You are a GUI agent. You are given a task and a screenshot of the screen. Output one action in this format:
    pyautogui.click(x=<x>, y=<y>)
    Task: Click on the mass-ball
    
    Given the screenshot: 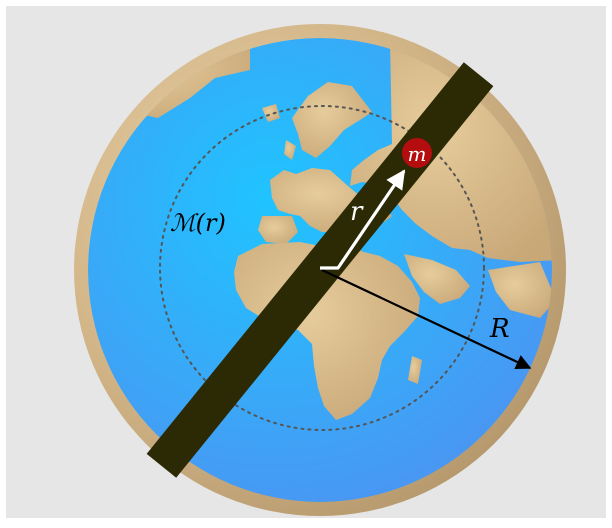 What is the action you would take?
    pyautogui.click(x=417, y=153)
    